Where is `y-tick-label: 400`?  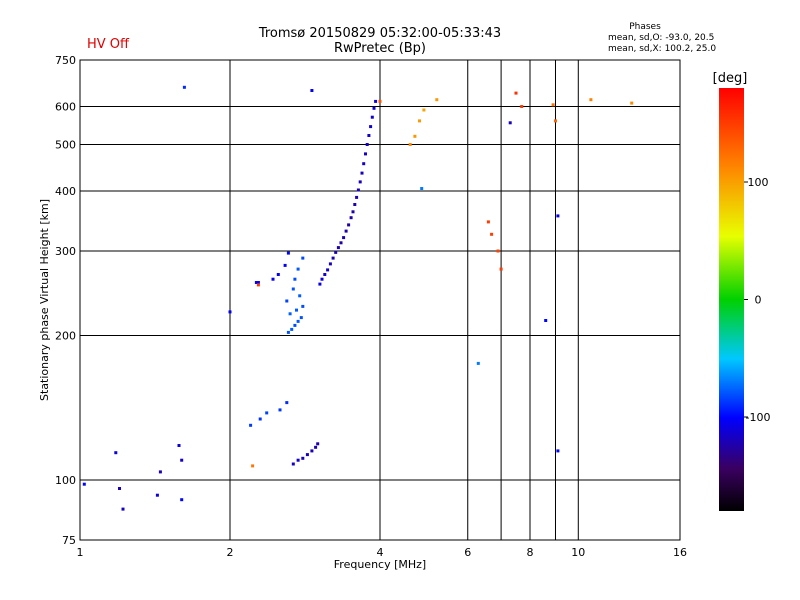 y-tick-label: 400 is located at coordinates (65, 191).